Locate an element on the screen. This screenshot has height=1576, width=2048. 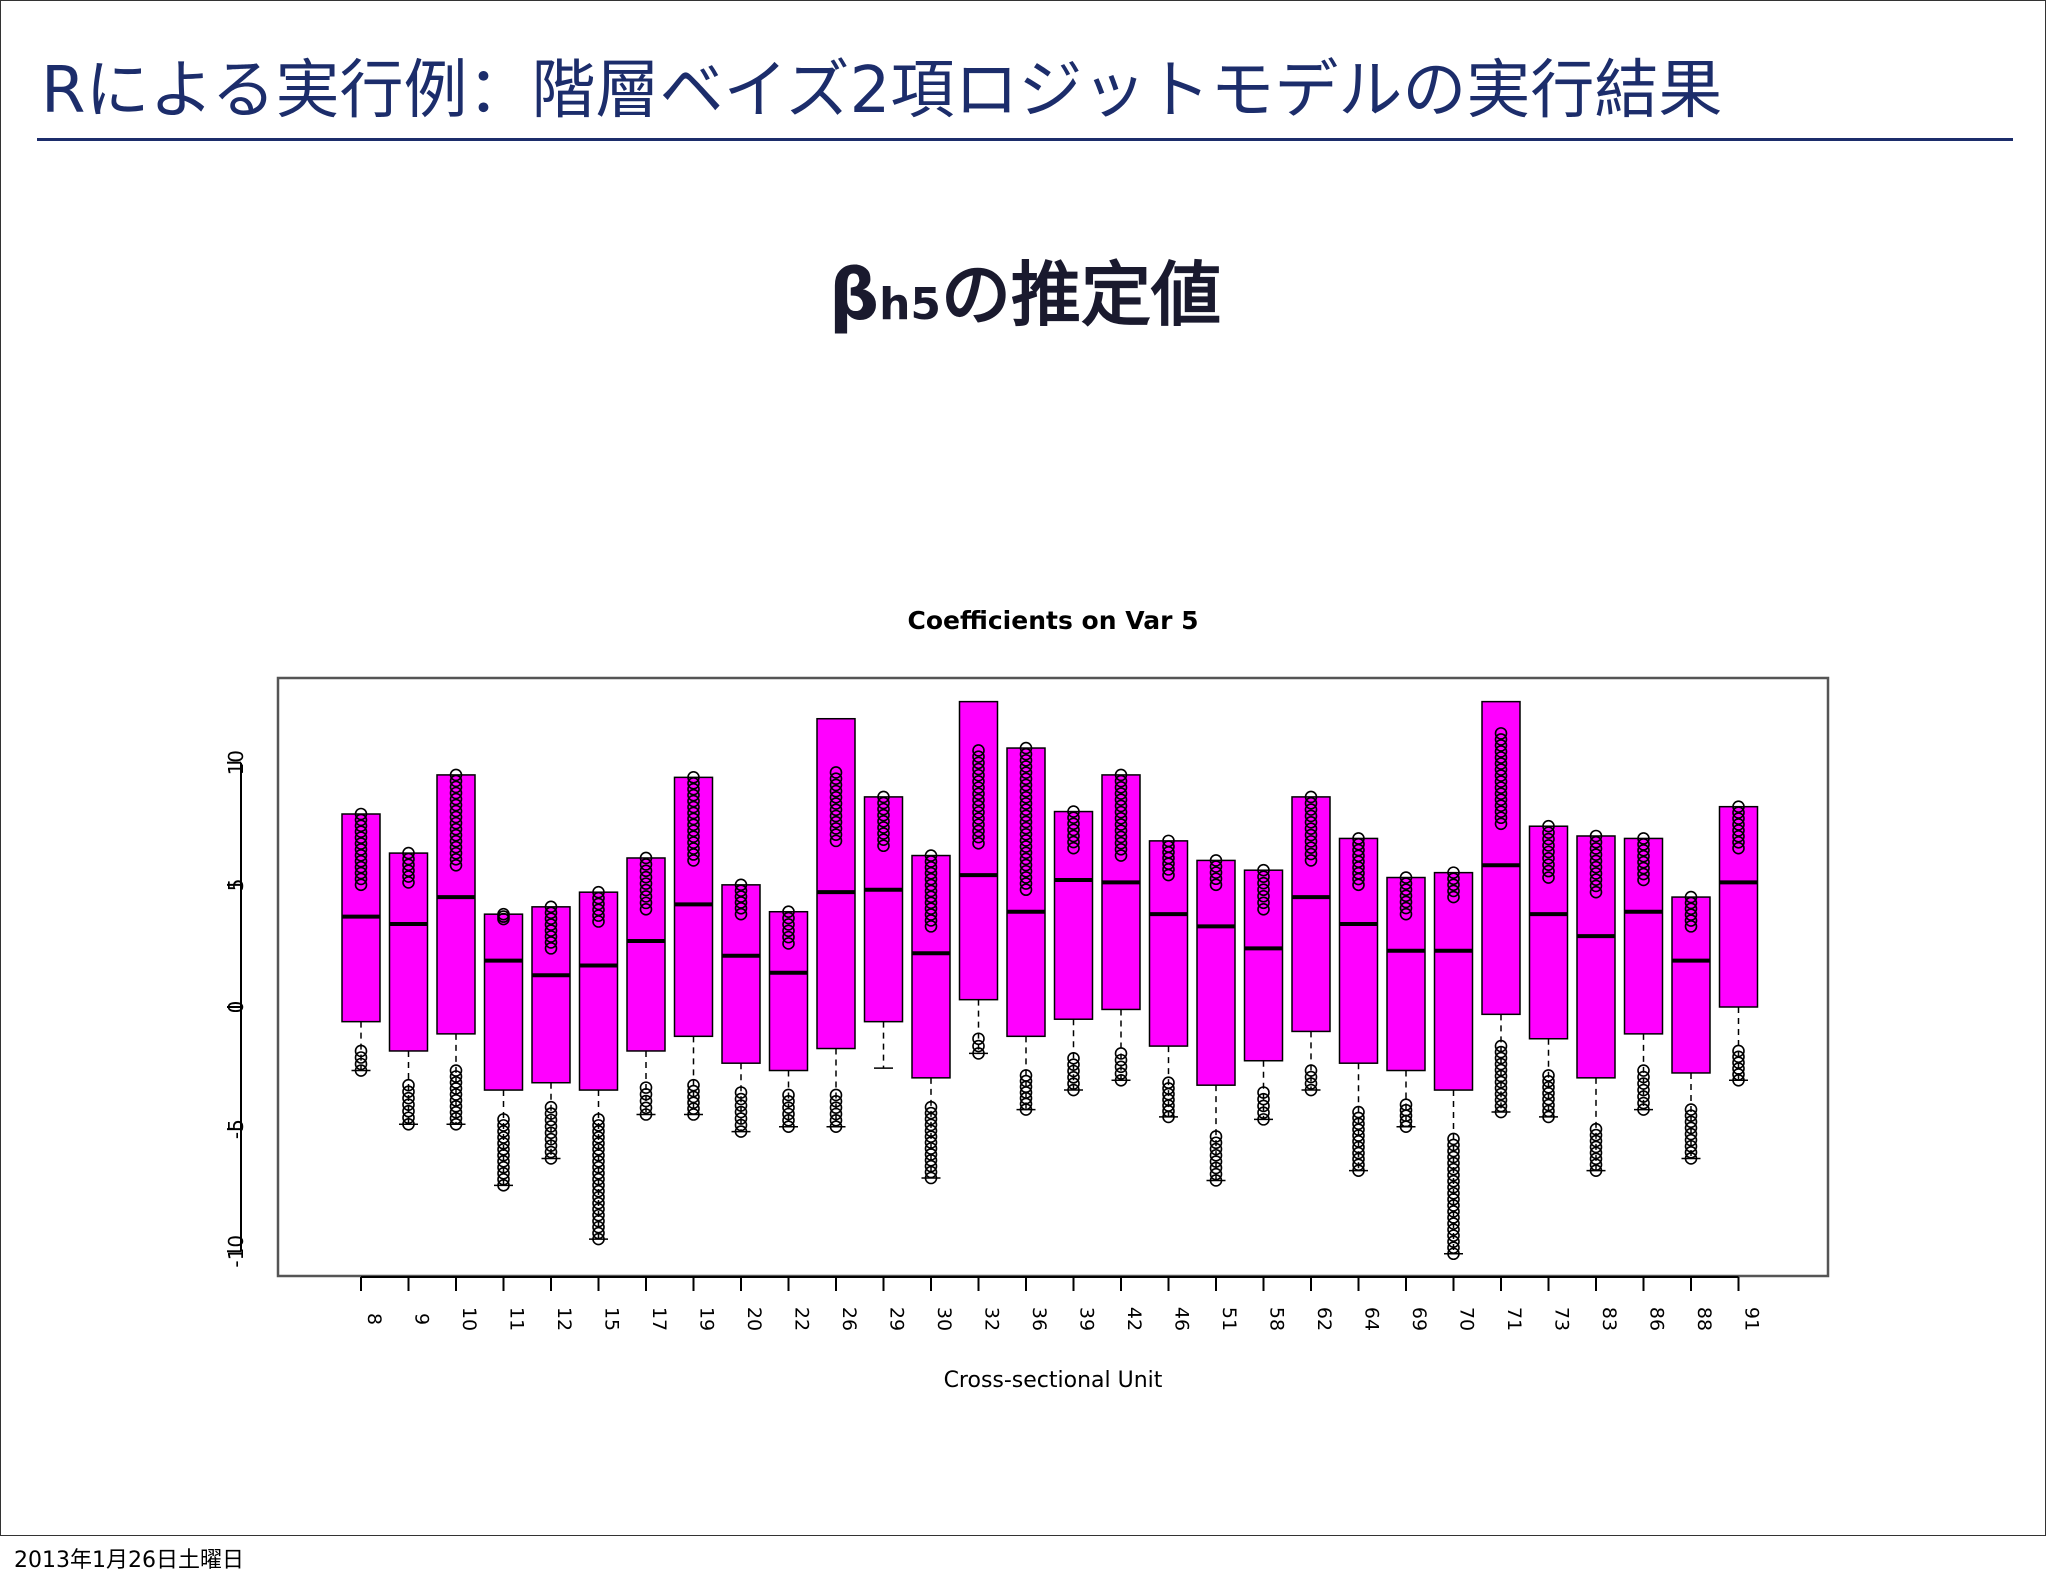
x-tick-label: 51 is located at coordinates (1229, 1319).